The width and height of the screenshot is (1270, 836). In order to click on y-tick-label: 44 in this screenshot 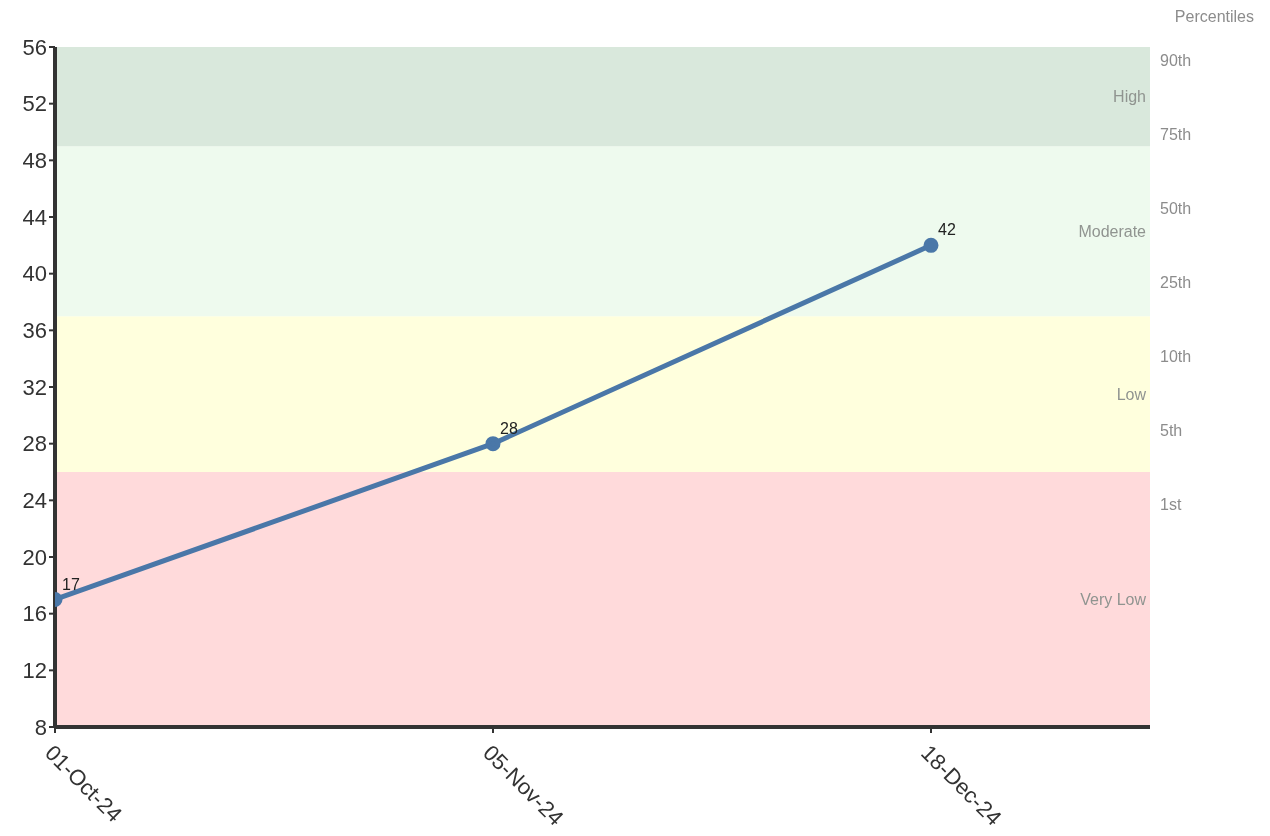, I will do `click(34, 217)`.